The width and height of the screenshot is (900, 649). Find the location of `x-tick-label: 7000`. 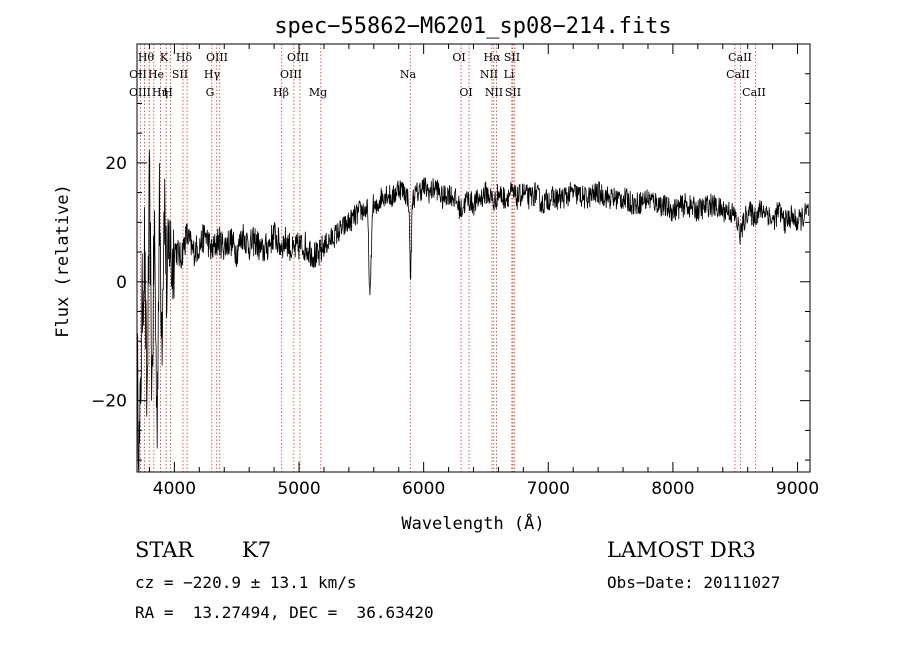

x-tick-label: 7000 is located at coordinates (548, 489).